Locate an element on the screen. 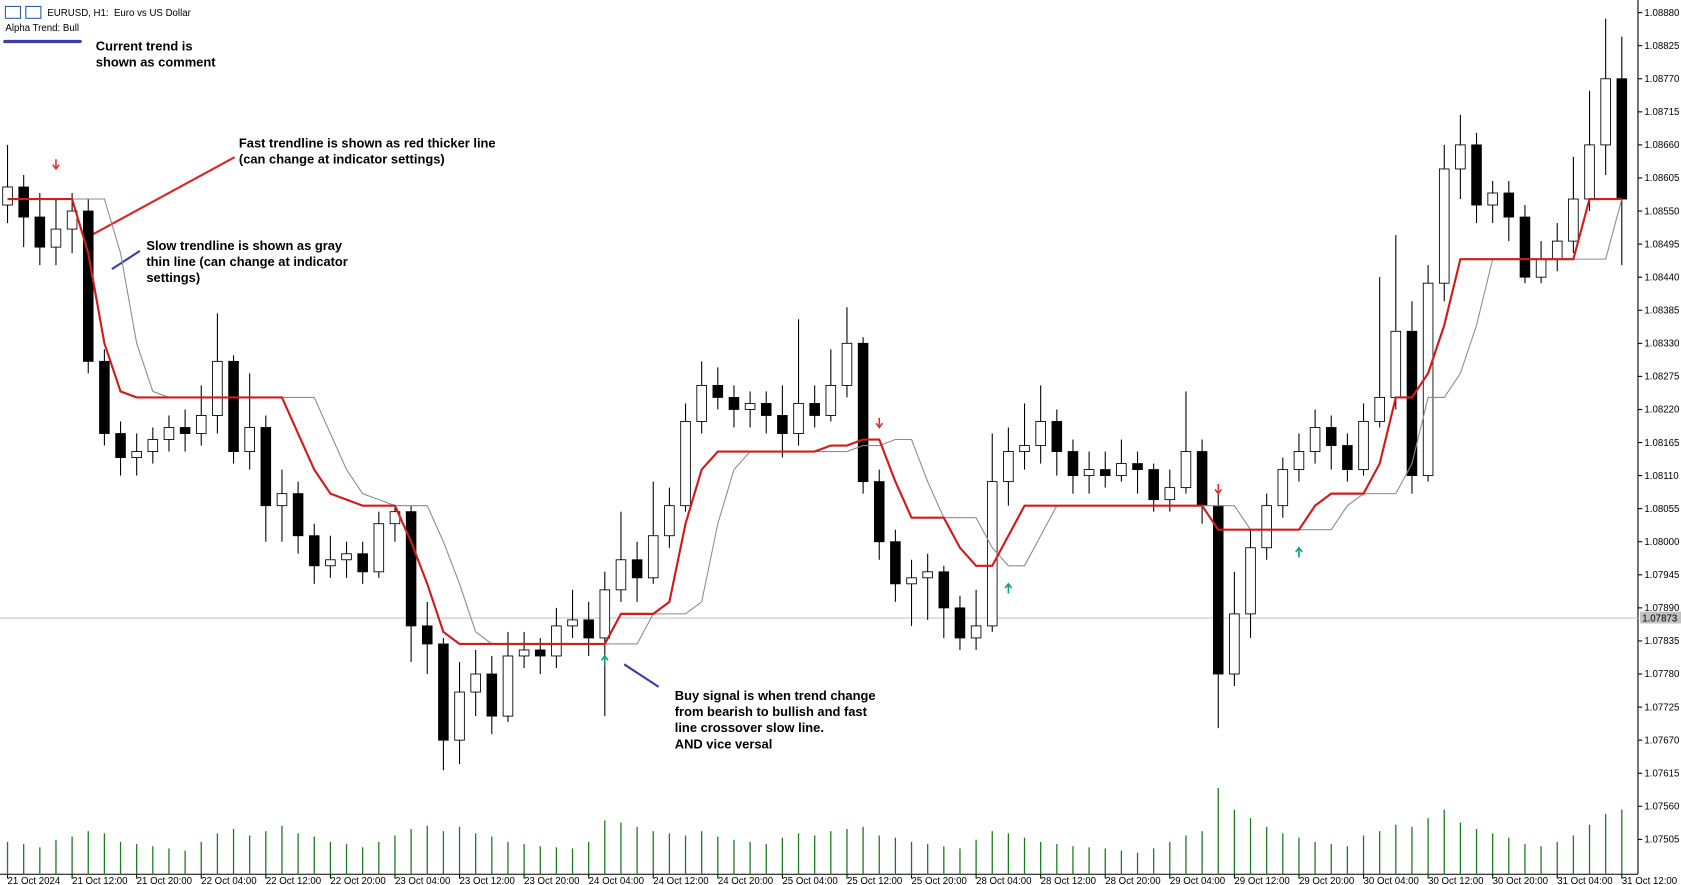  y-tick-label: 1.07780 is located at coordinates (1661, 674).